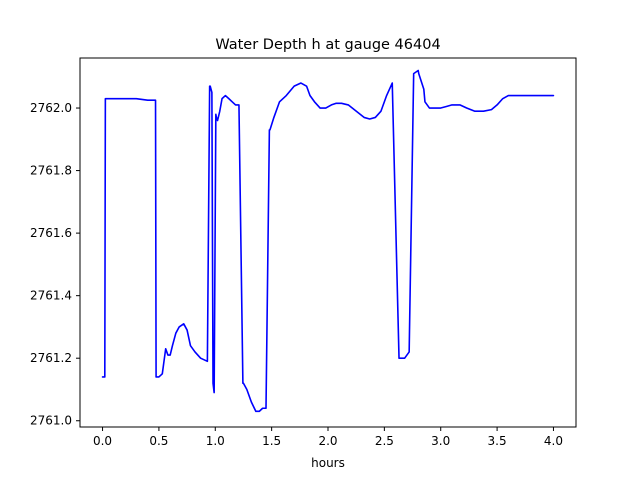 Image resolution: width=640 pixels, height=480 pixels. What do you see at coordinates (384, 441) in the screenshot?
I see `x-tick-label: 2.5` at bounding box center [384, 441].